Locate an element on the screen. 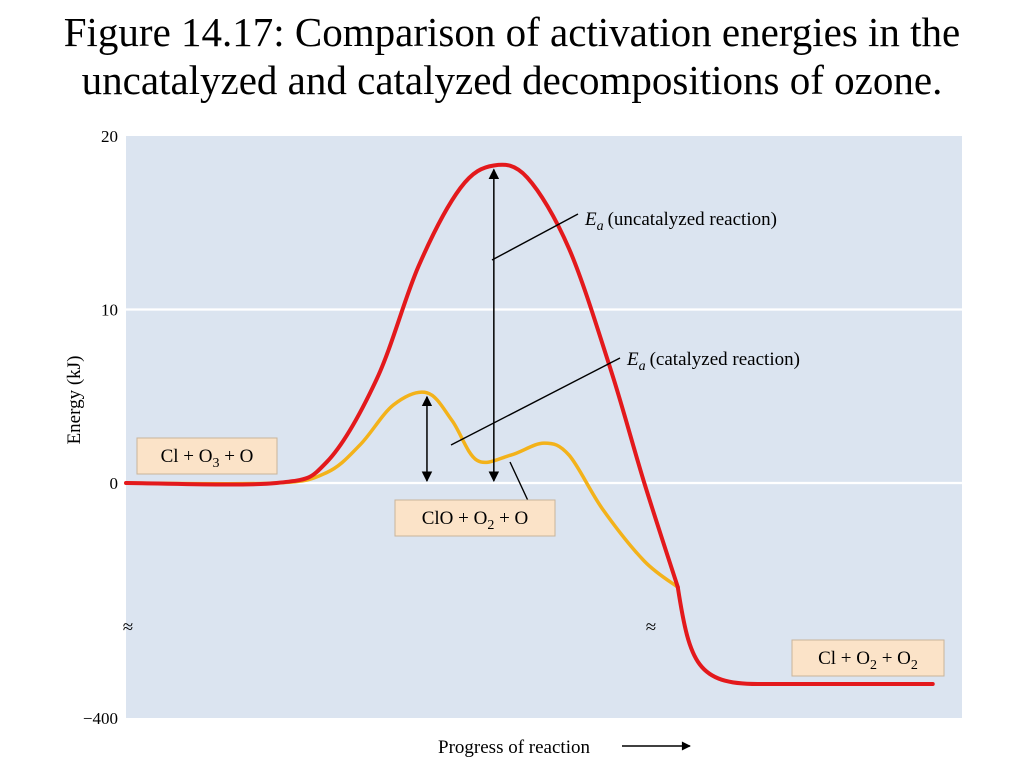 This screenshot has width=1024, height=768. ea-catalyzed-label: Ea (catalyzed reaction) is located at coordinates (713, 361).